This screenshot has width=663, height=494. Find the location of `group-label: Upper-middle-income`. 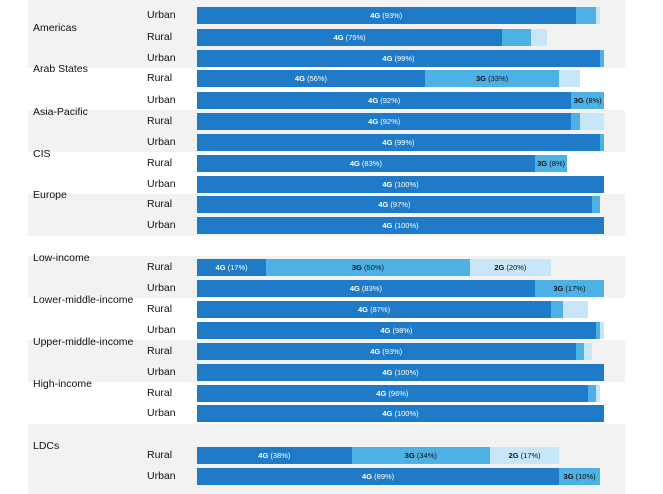

group-label: Upper-middle-income is located at coordinates (83, 342).